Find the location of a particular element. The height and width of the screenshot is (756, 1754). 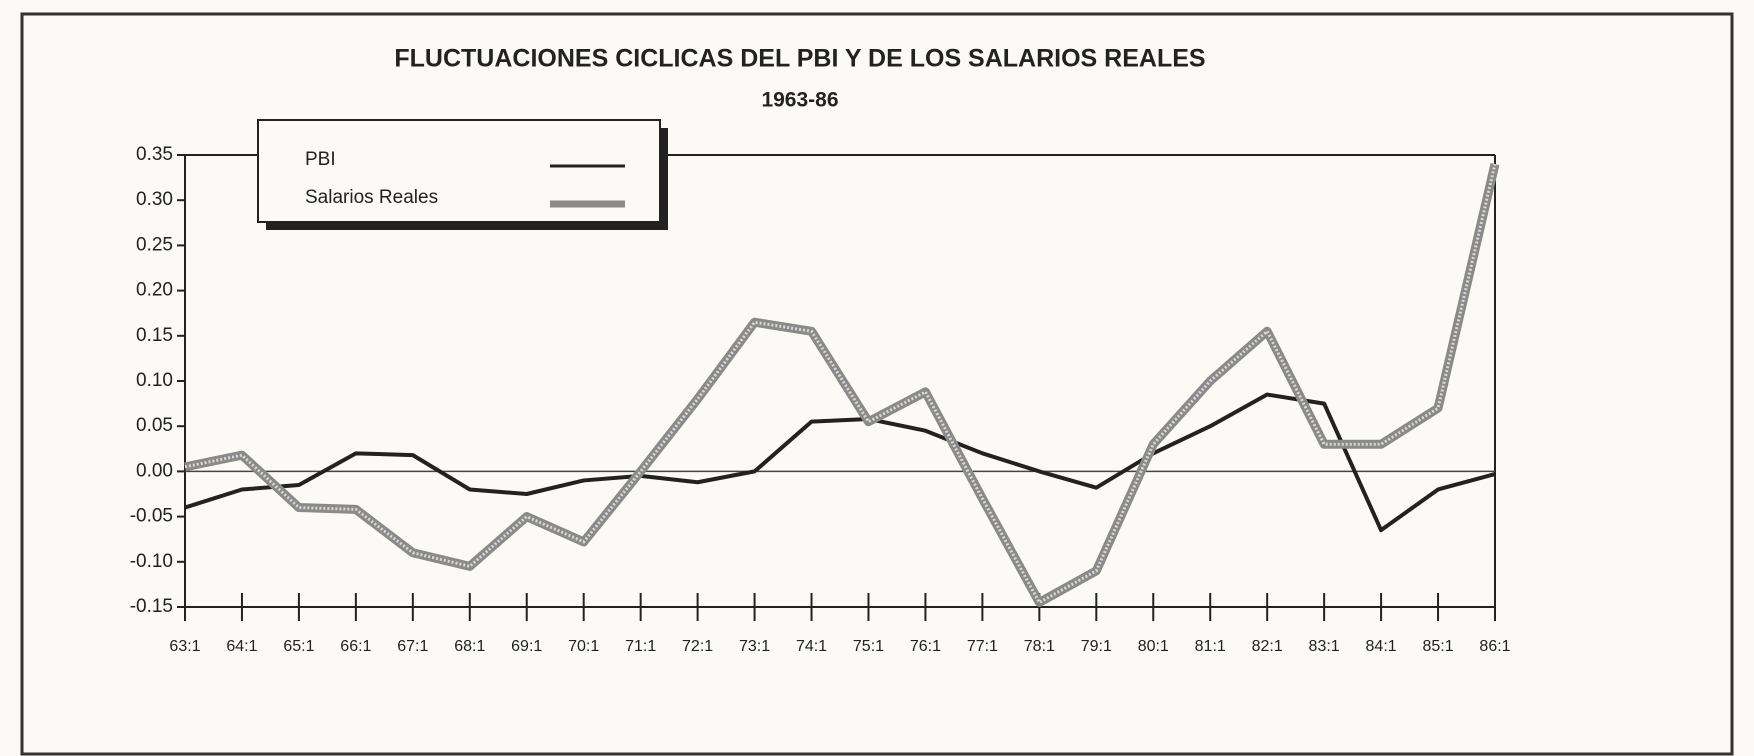

x-tick-label: 80:1 is located at coordinates (1153, 646).